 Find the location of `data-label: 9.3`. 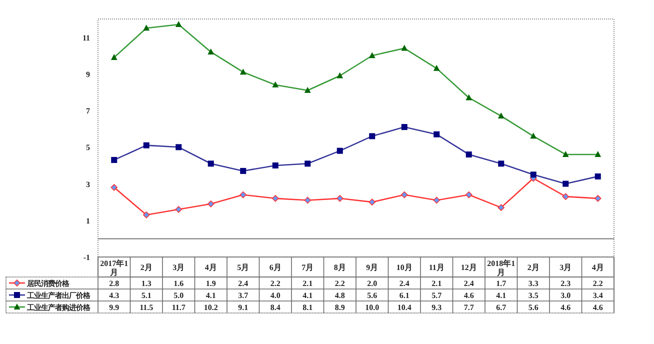

data-label: 9.3 is located at coordinates (437, 307).